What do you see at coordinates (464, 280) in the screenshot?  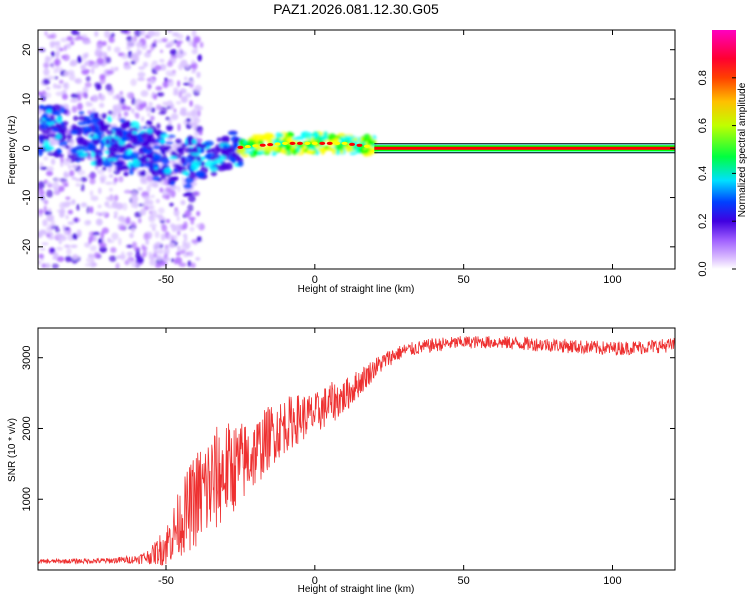 I see `x-tick-label: 50` at bounding box center [464, 280].